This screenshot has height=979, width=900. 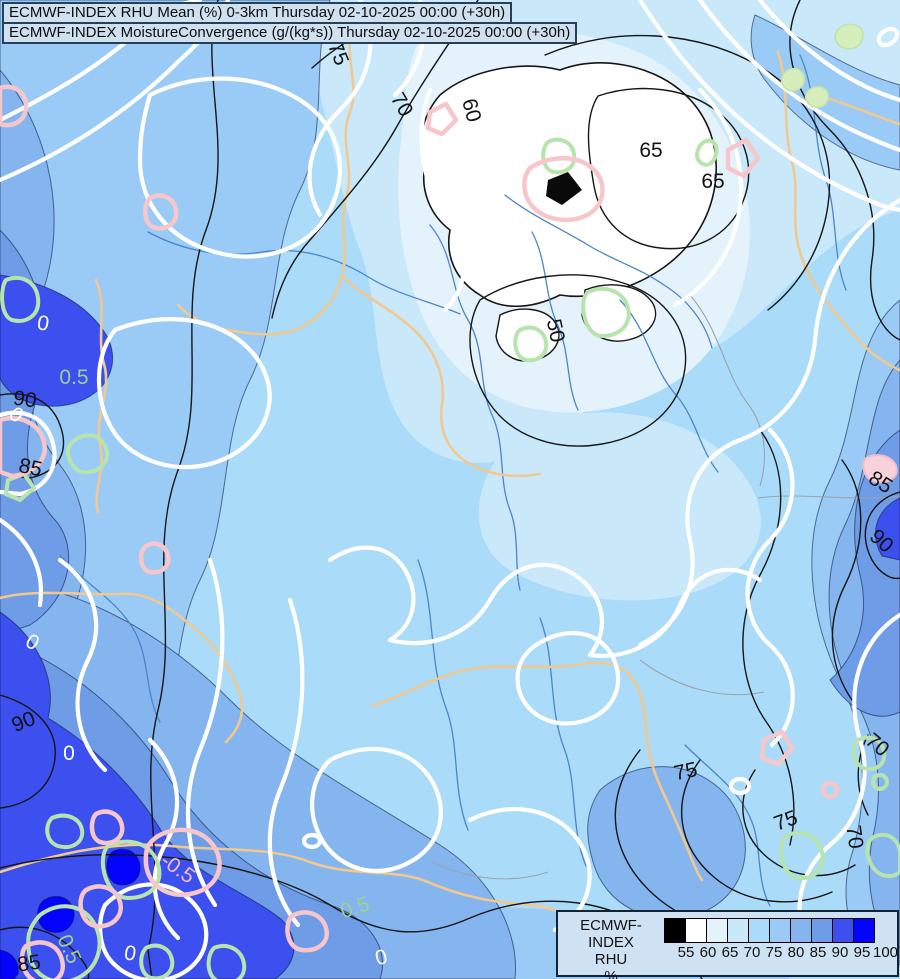 I want to click on legend-unit: %, so click(x=611, y=973).